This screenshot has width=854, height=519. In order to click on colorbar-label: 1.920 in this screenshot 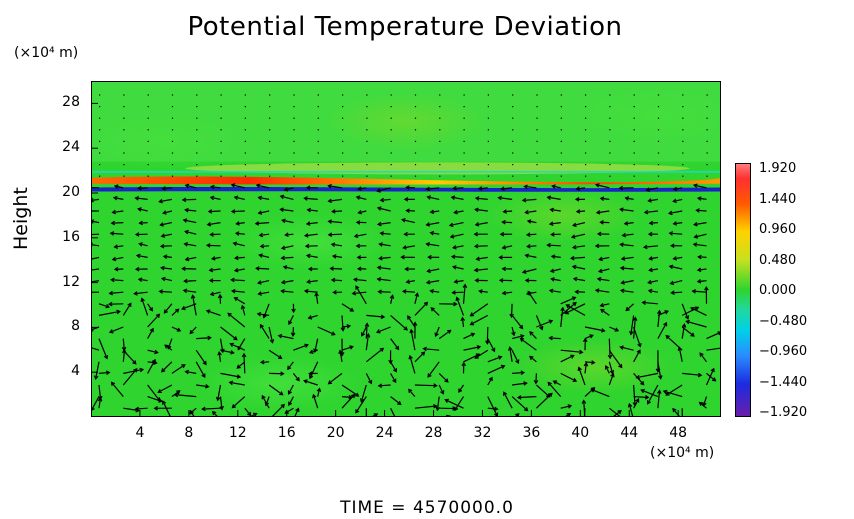, I will do `click(778, 168)`.